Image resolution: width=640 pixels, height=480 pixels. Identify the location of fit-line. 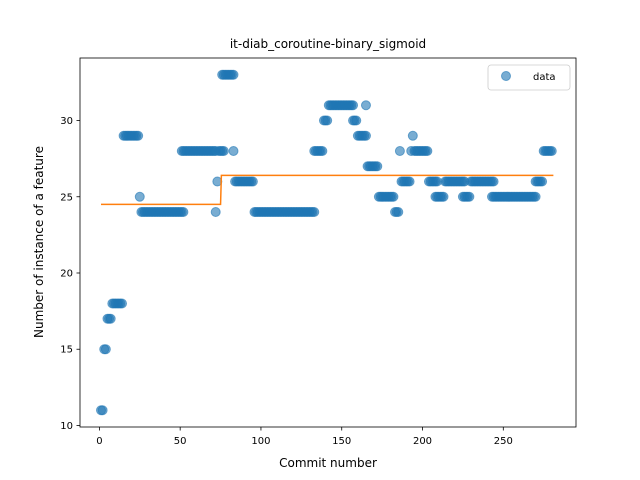
(327, 190).